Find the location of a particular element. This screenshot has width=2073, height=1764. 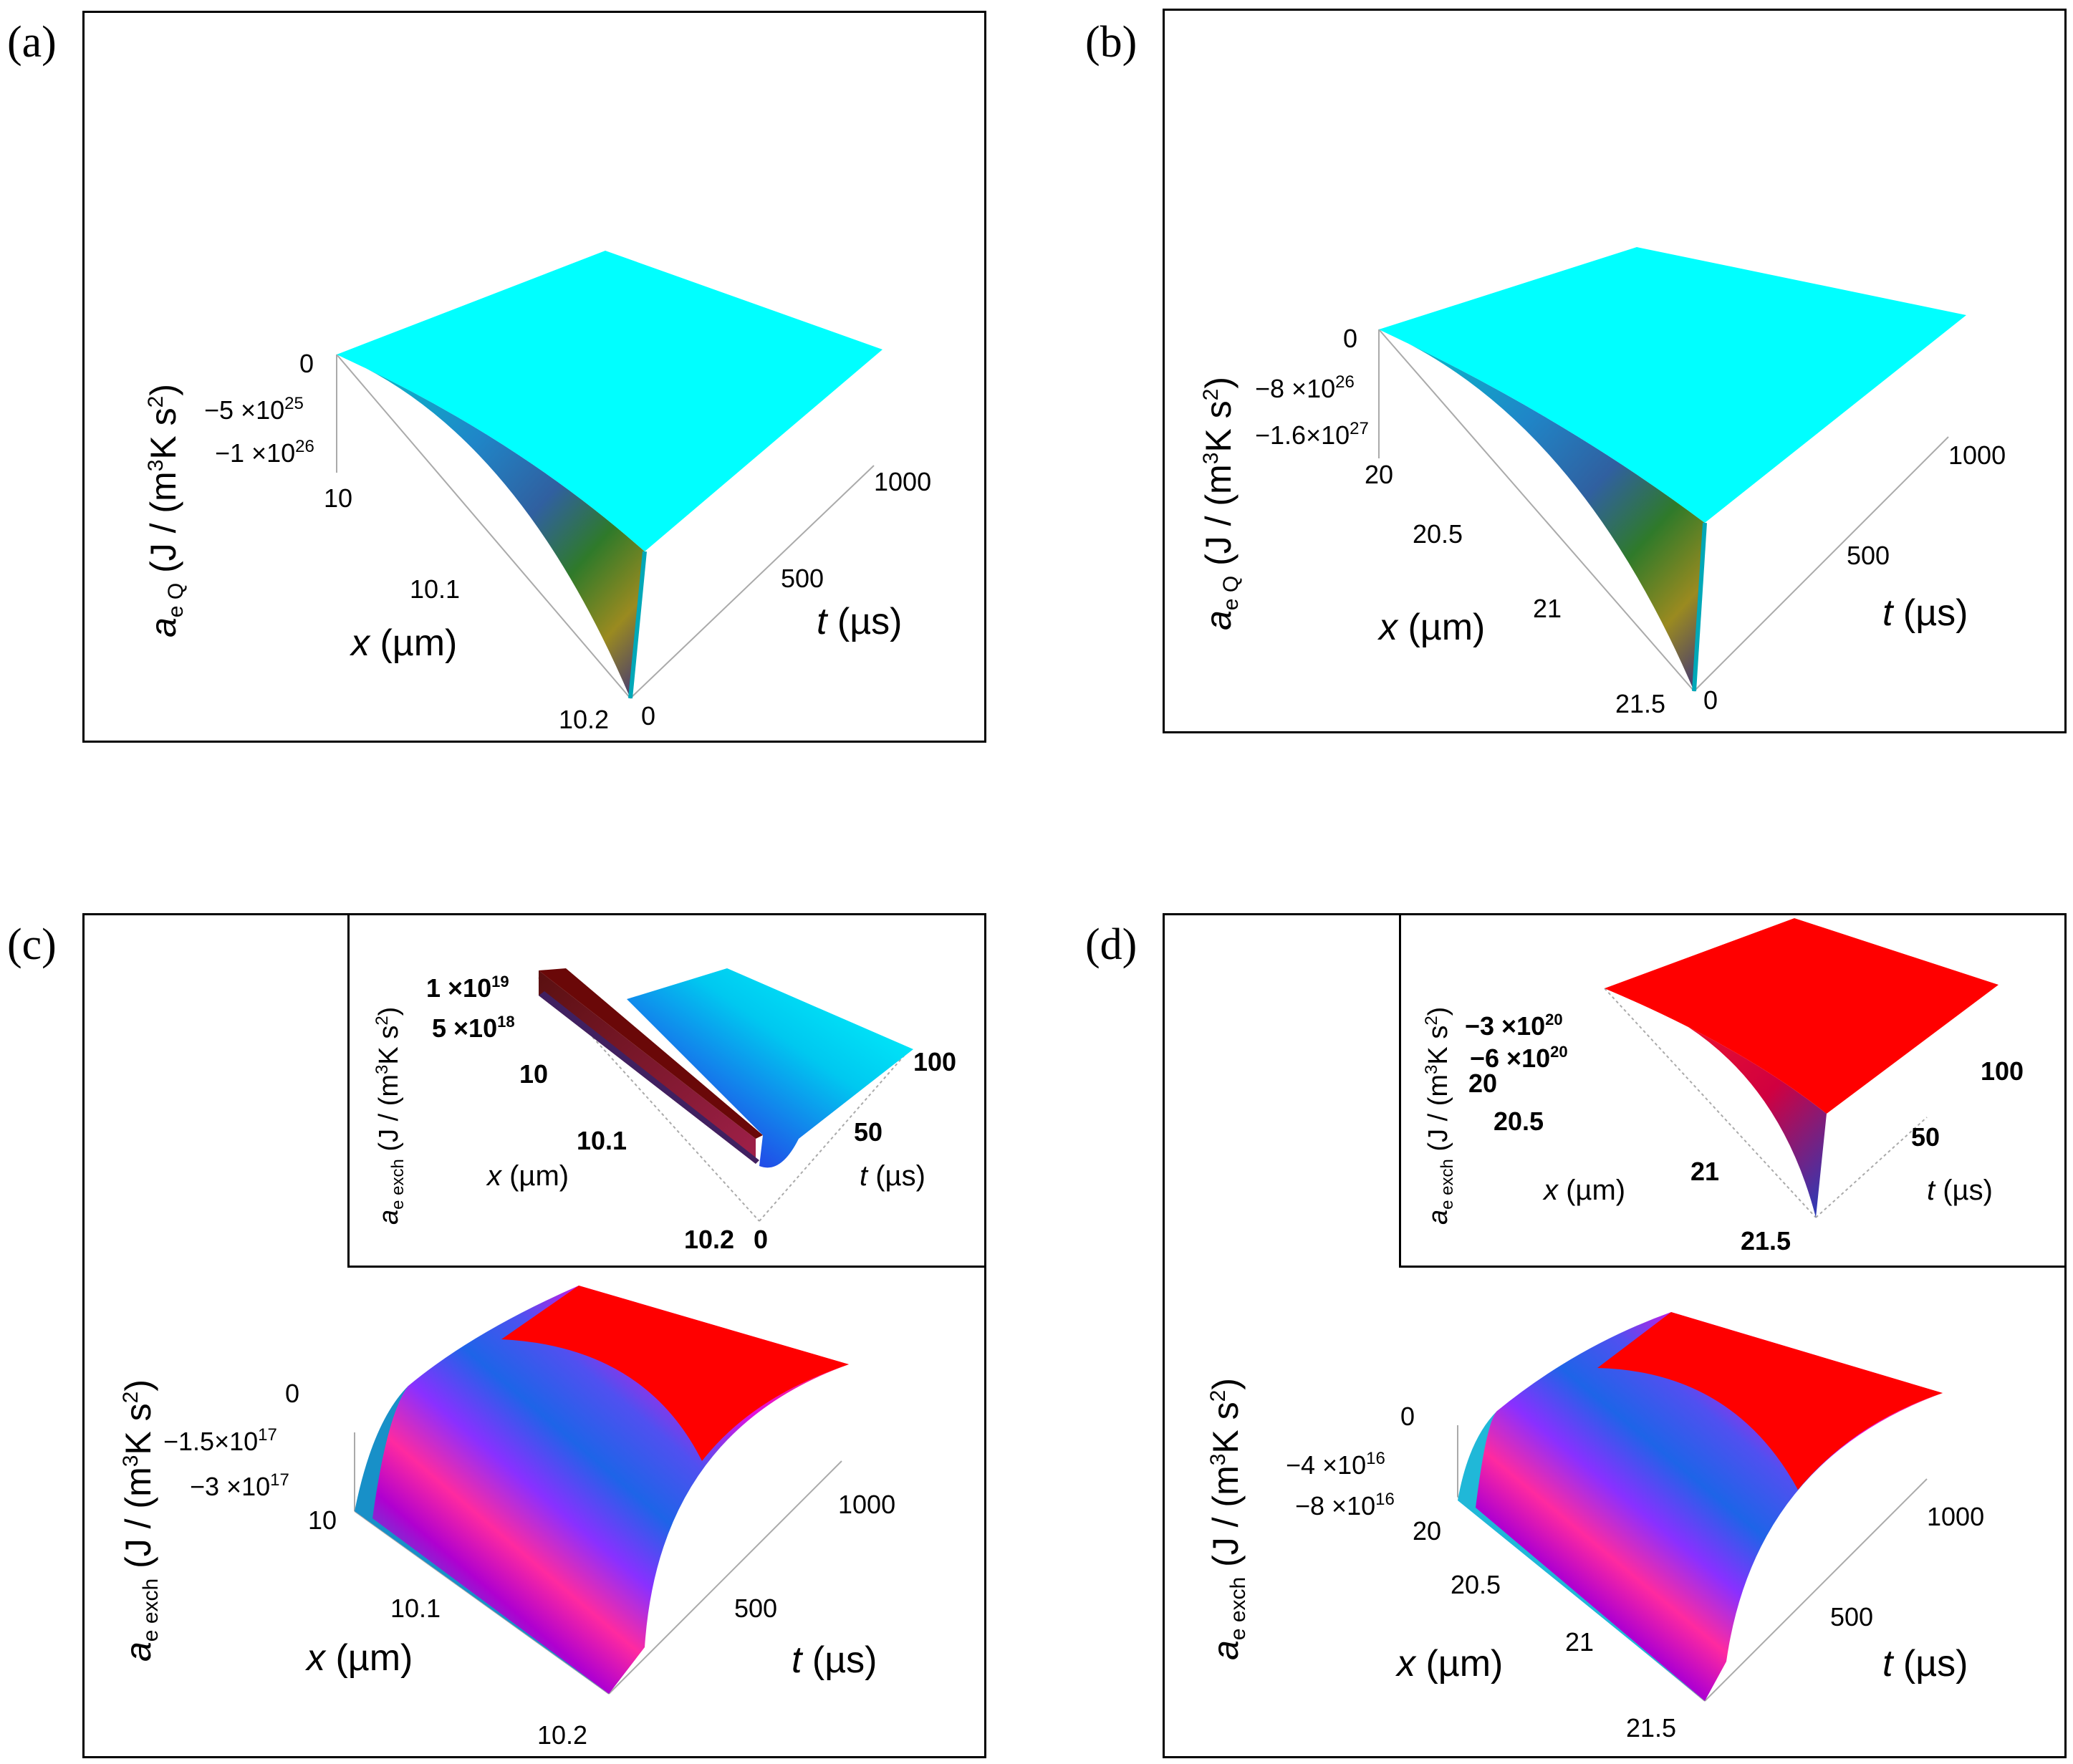

c-x-tick-1: 10.1 is located at coordinates (415, 1609).